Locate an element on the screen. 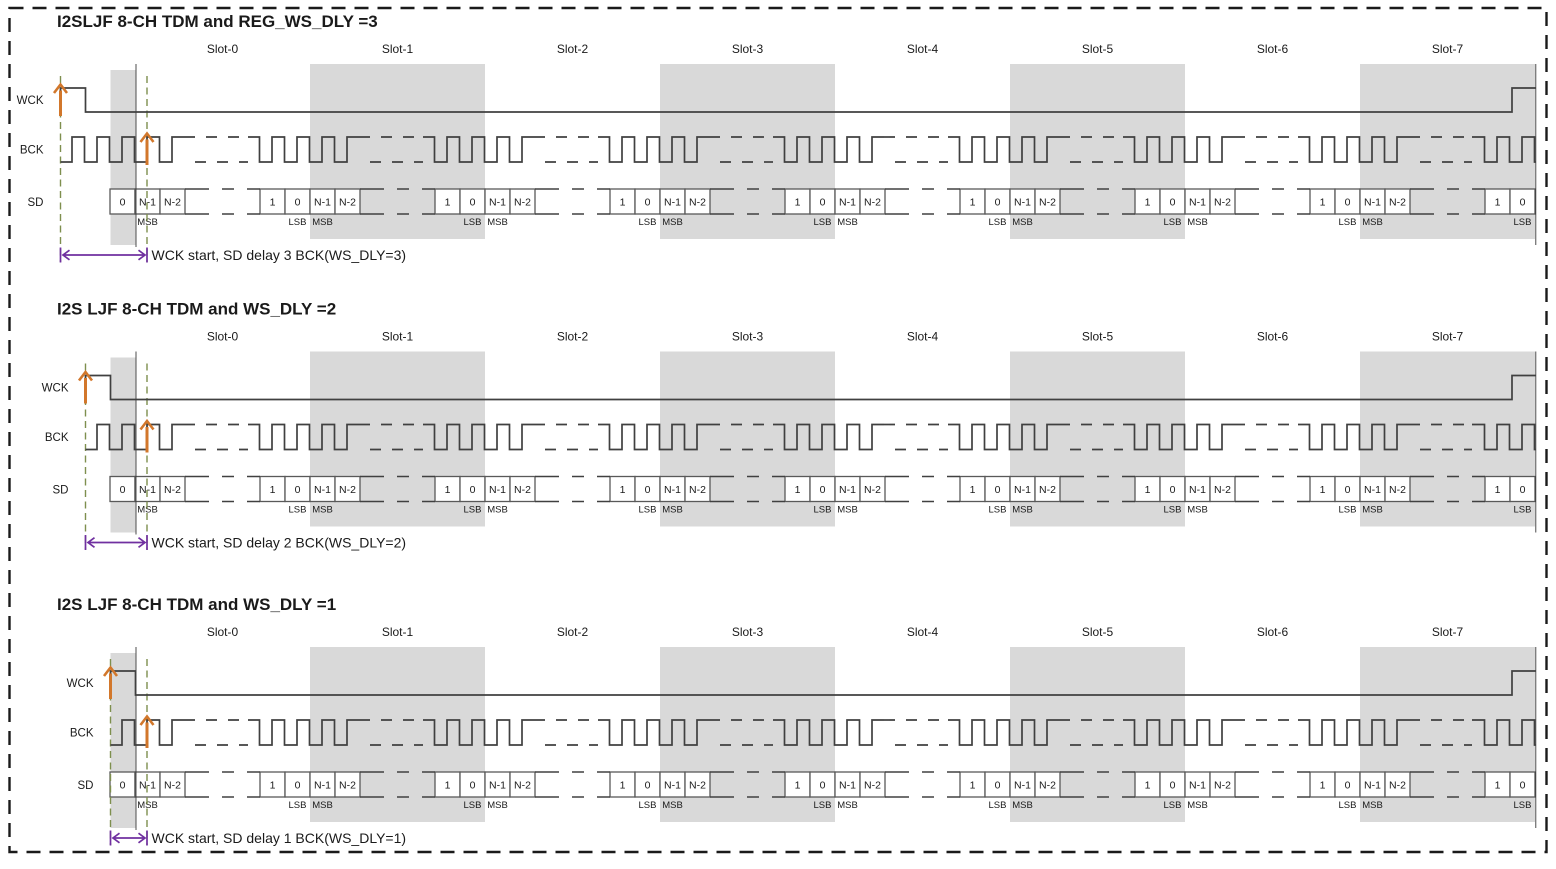 The image size is (1556, 869). panel-title: I2S LJF 8-CH TDM and WS_DLY =2 is located at coordinates (196, 309).